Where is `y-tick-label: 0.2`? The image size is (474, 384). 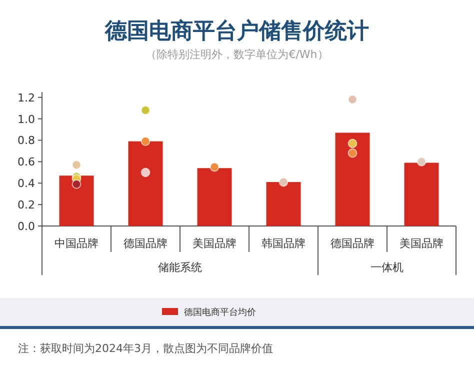
y-tick-label: 0.2 is located at coordinates (26, 205).